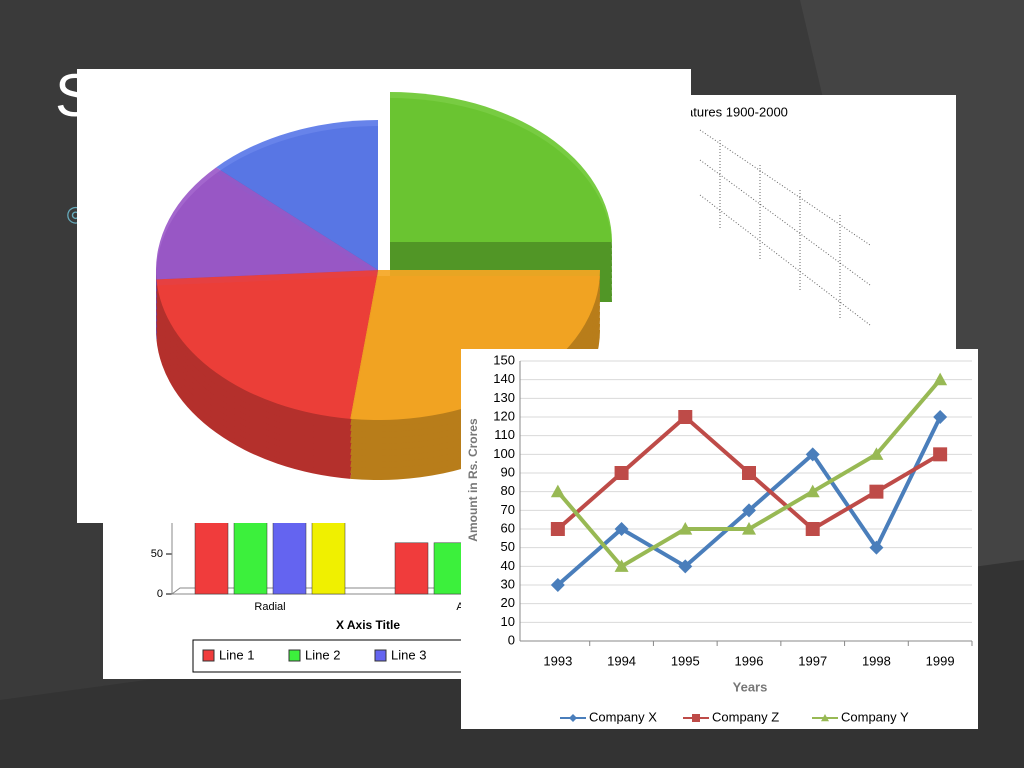 The width and height of the screenshot is (1024, 768). What do you see at coordinates (508, 490) in the screenshot?
I see `y-tick-label: 80` at bounding box center [508, 490].